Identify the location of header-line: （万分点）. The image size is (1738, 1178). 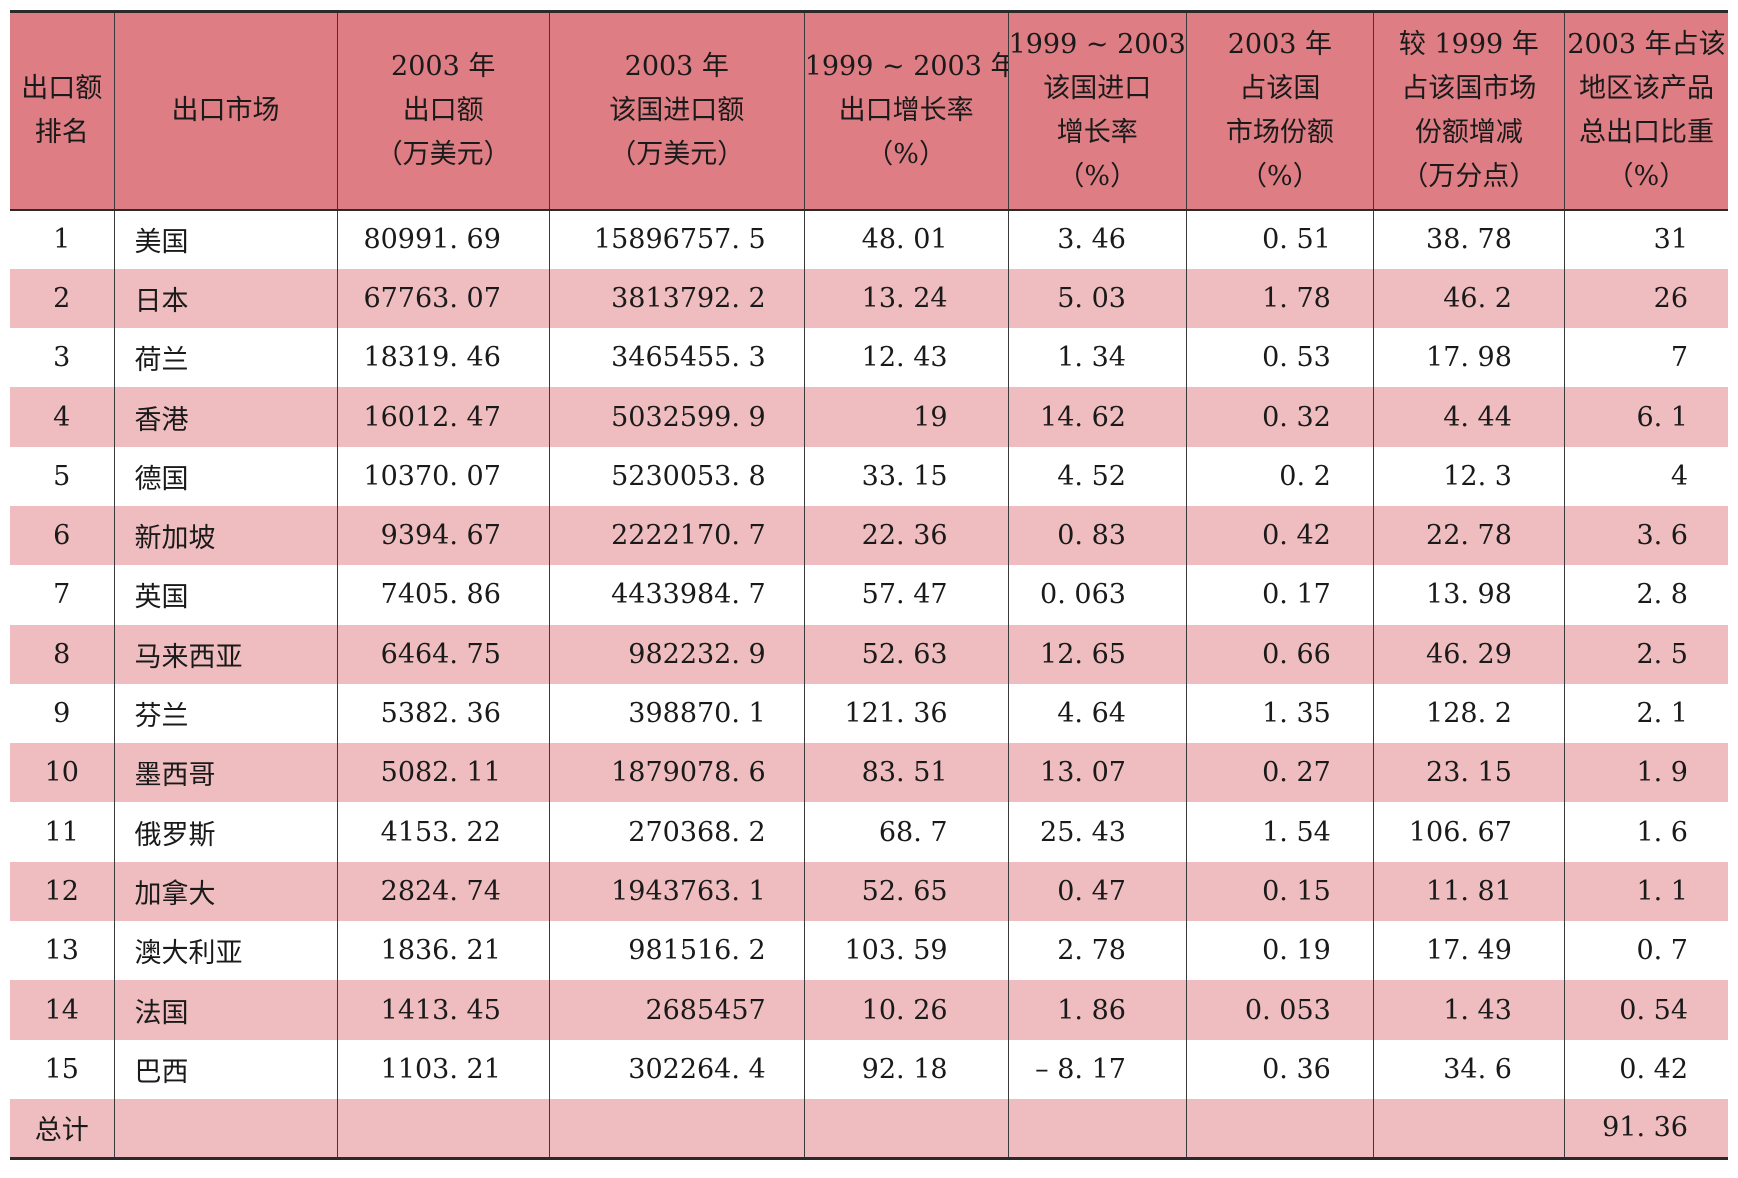
(1469, 176).